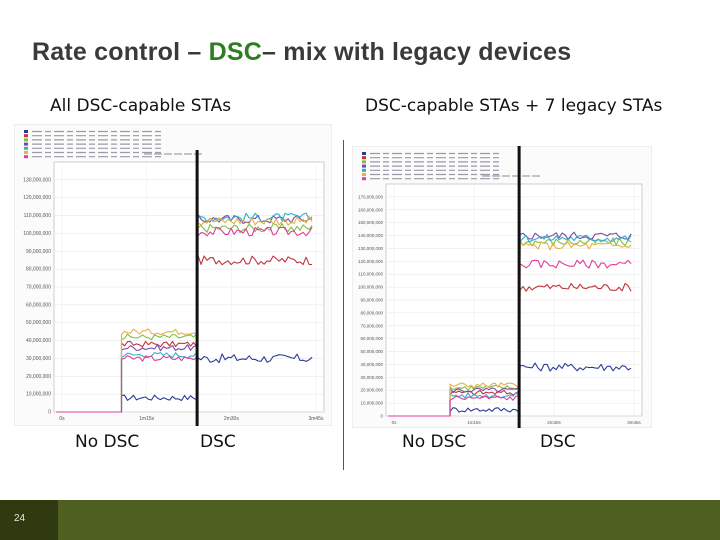 This screenshot has width=720, height=540. What do you see at coordinates (141, 106) in the screenshot?
I see `left-panel-heading: All DSC-capable STAs` at bounding box center [141, 106].